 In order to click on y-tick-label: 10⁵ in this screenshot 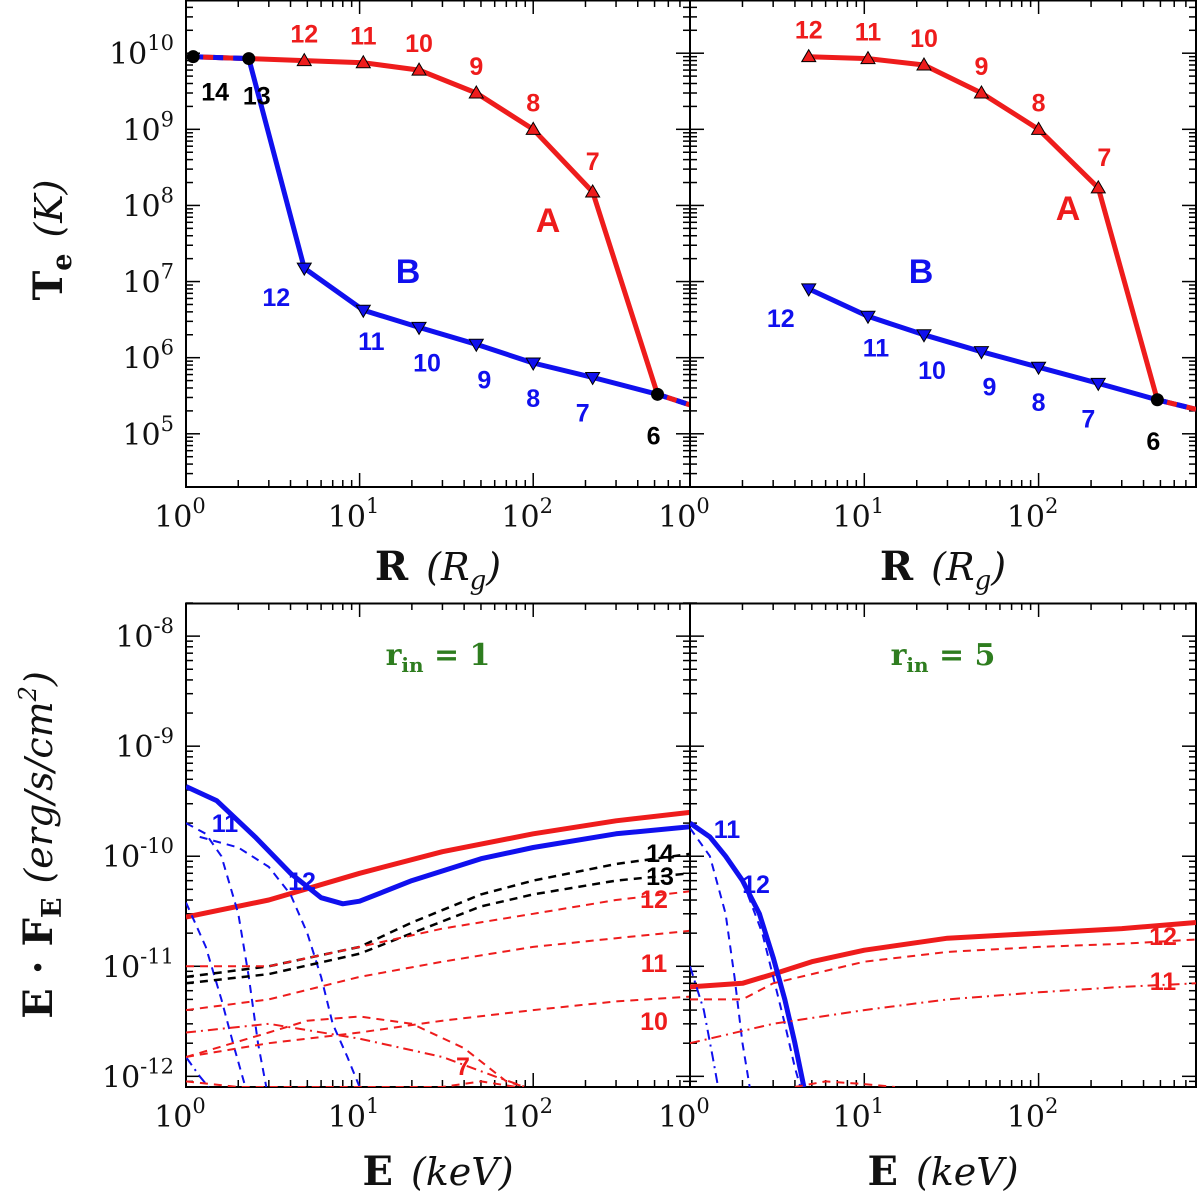, I will do `click(148, 432)`.